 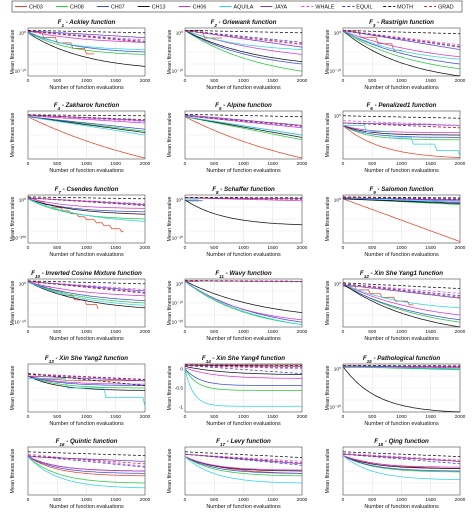 What do you see at coordinates (371, 108) in the screenshot?
I see `panel-title-sub: 6` at bounding box center [371, 108].